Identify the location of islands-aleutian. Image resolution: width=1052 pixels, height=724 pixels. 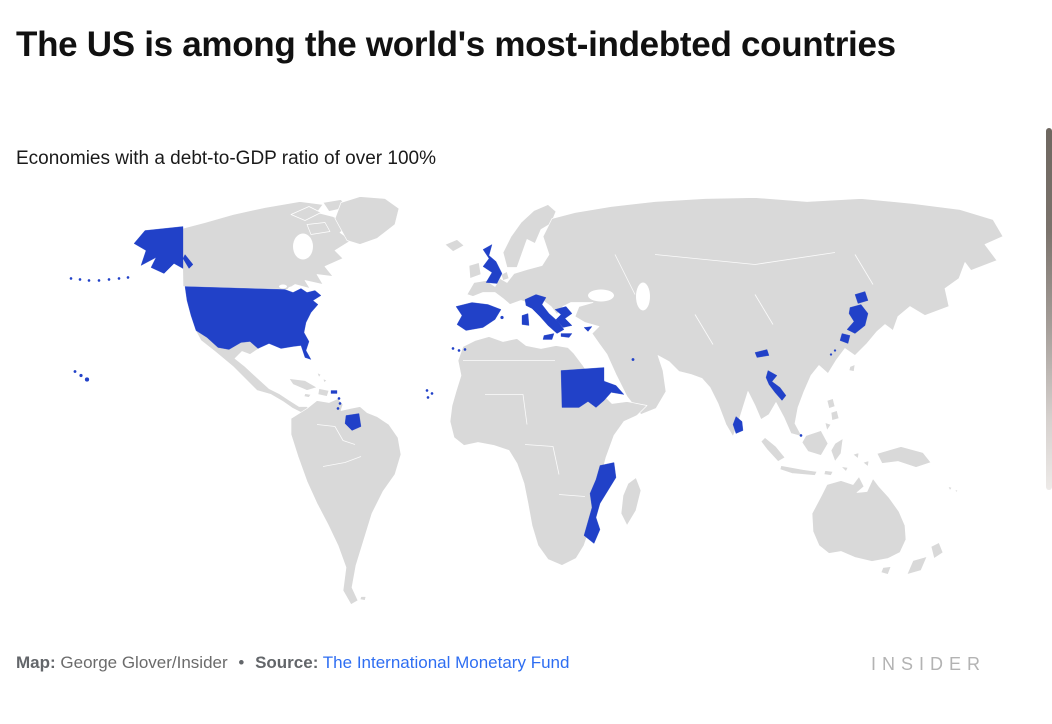
(99, 279).